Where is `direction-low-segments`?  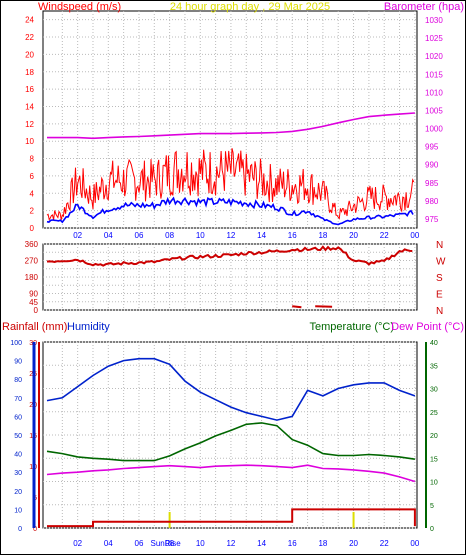 direction-low-segments is located at coordinates (312, 307).